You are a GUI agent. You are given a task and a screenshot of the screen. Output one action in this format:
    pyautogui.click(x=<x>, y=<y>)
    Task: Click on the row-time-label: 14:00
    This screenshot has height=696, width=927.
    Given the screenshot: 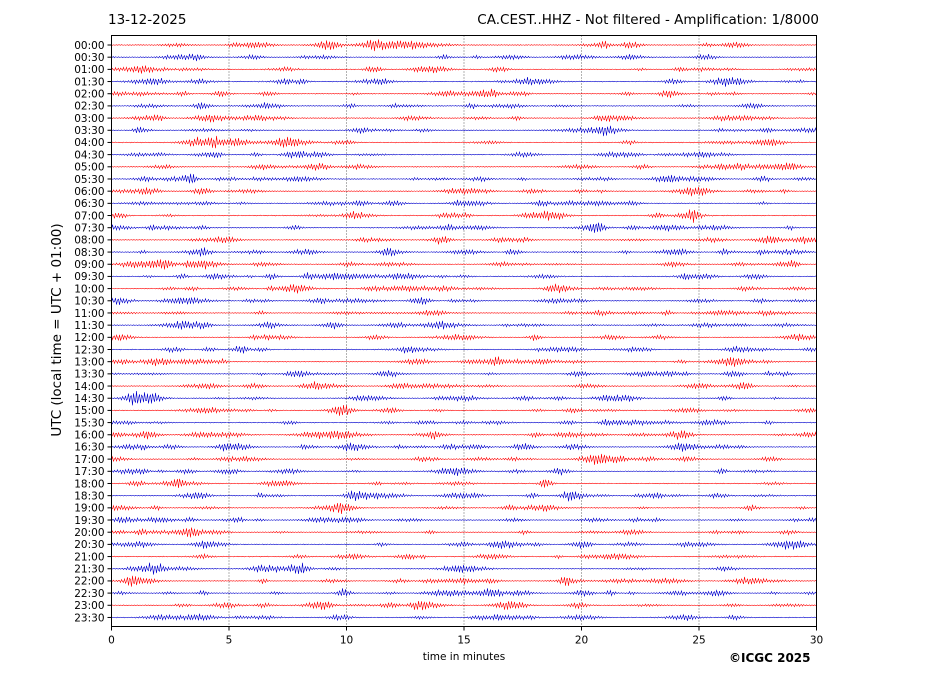 What is the action you would take?
    pyautogui.click(x=89, y=387)
    